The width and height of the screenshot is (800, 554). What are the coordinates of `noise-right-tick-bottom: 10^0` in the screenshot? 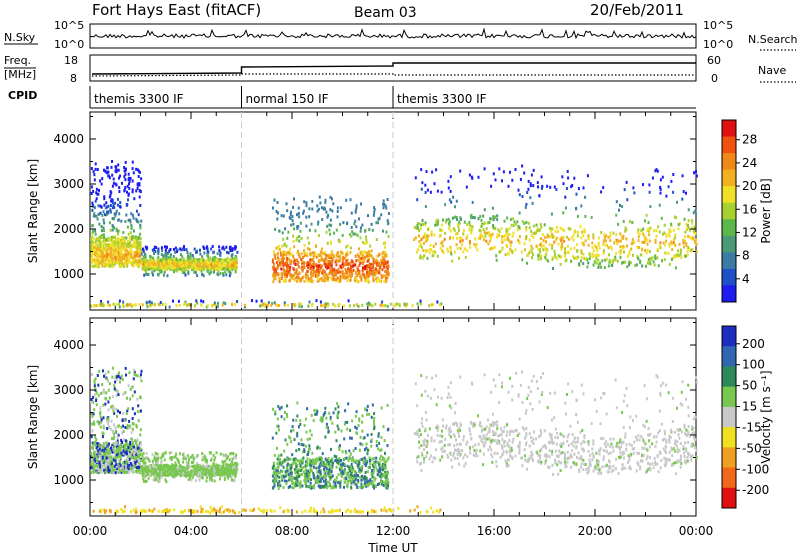 It's located at (718, 44).